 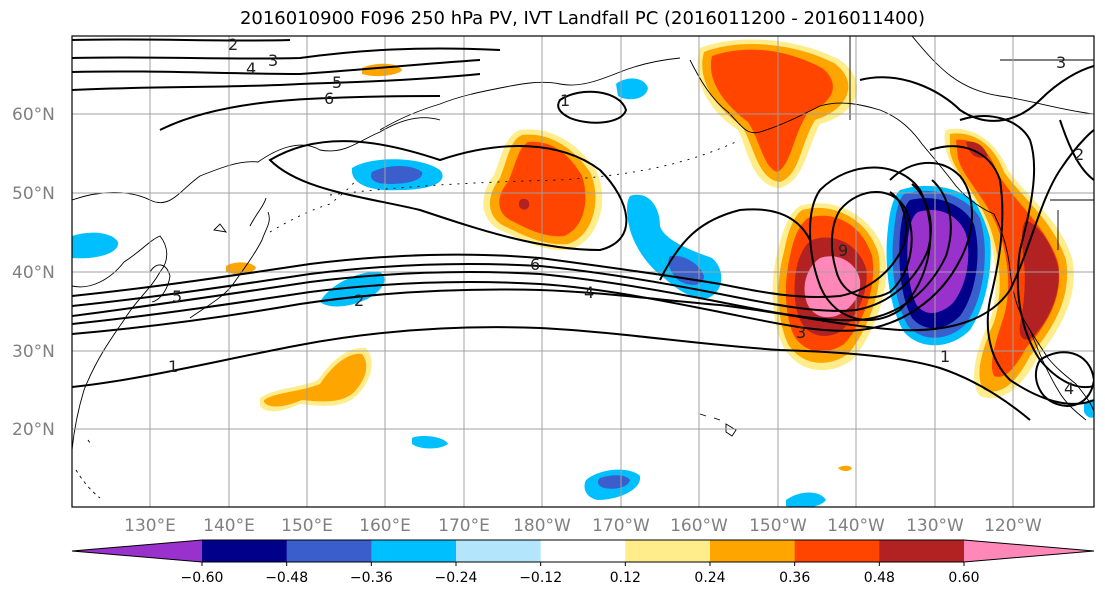 I want to click on lat-label: 30°N, so click(x=33, y=352).